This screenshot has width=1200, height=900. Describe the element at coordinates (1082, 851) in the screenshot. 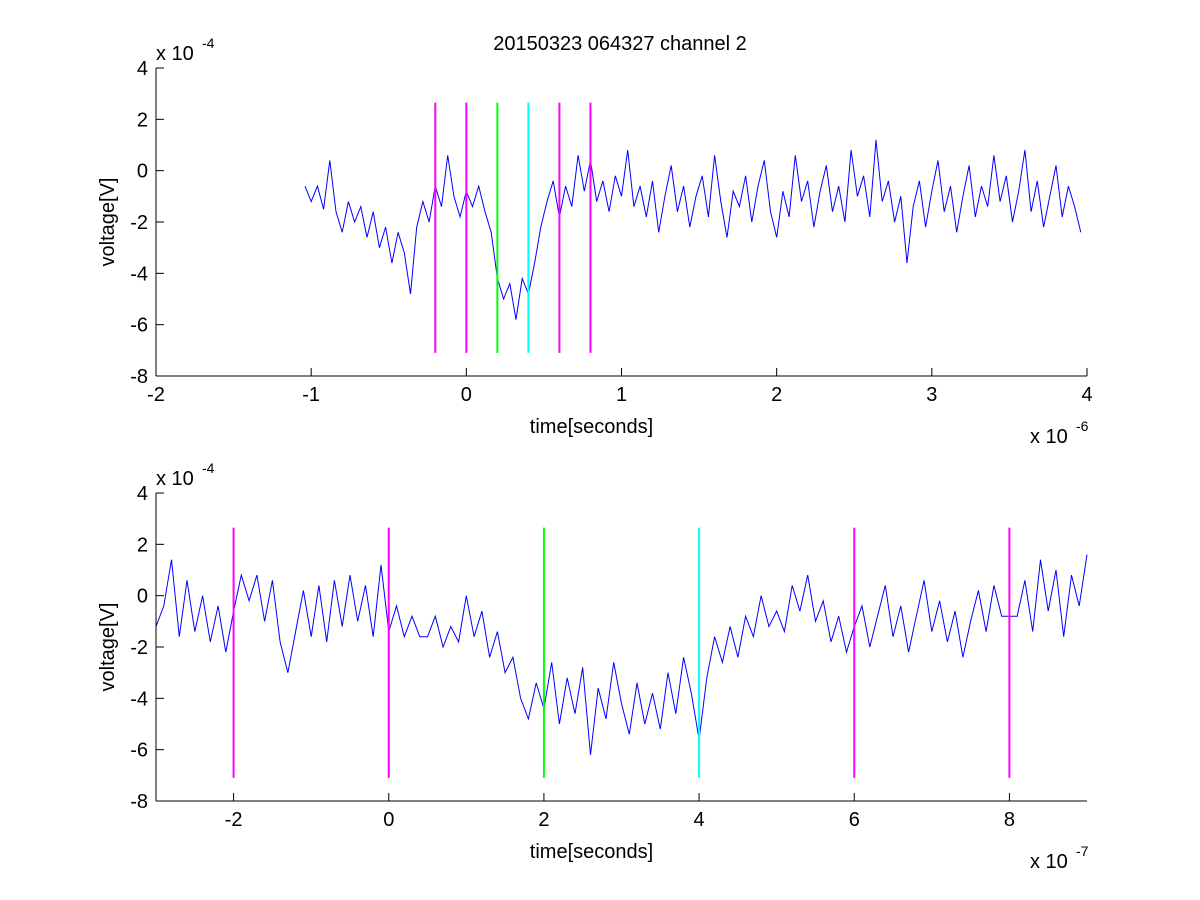

I see `x-multiplier-exponent: -7` at that location.